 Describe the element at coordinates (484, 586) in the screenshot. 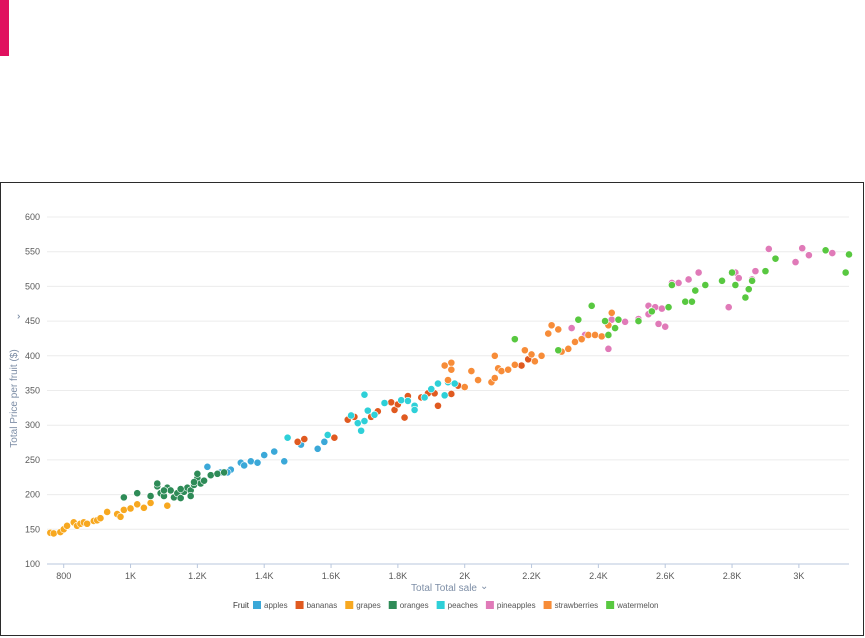

I see `x-axis-chevron-icon: ⌄` at that location.